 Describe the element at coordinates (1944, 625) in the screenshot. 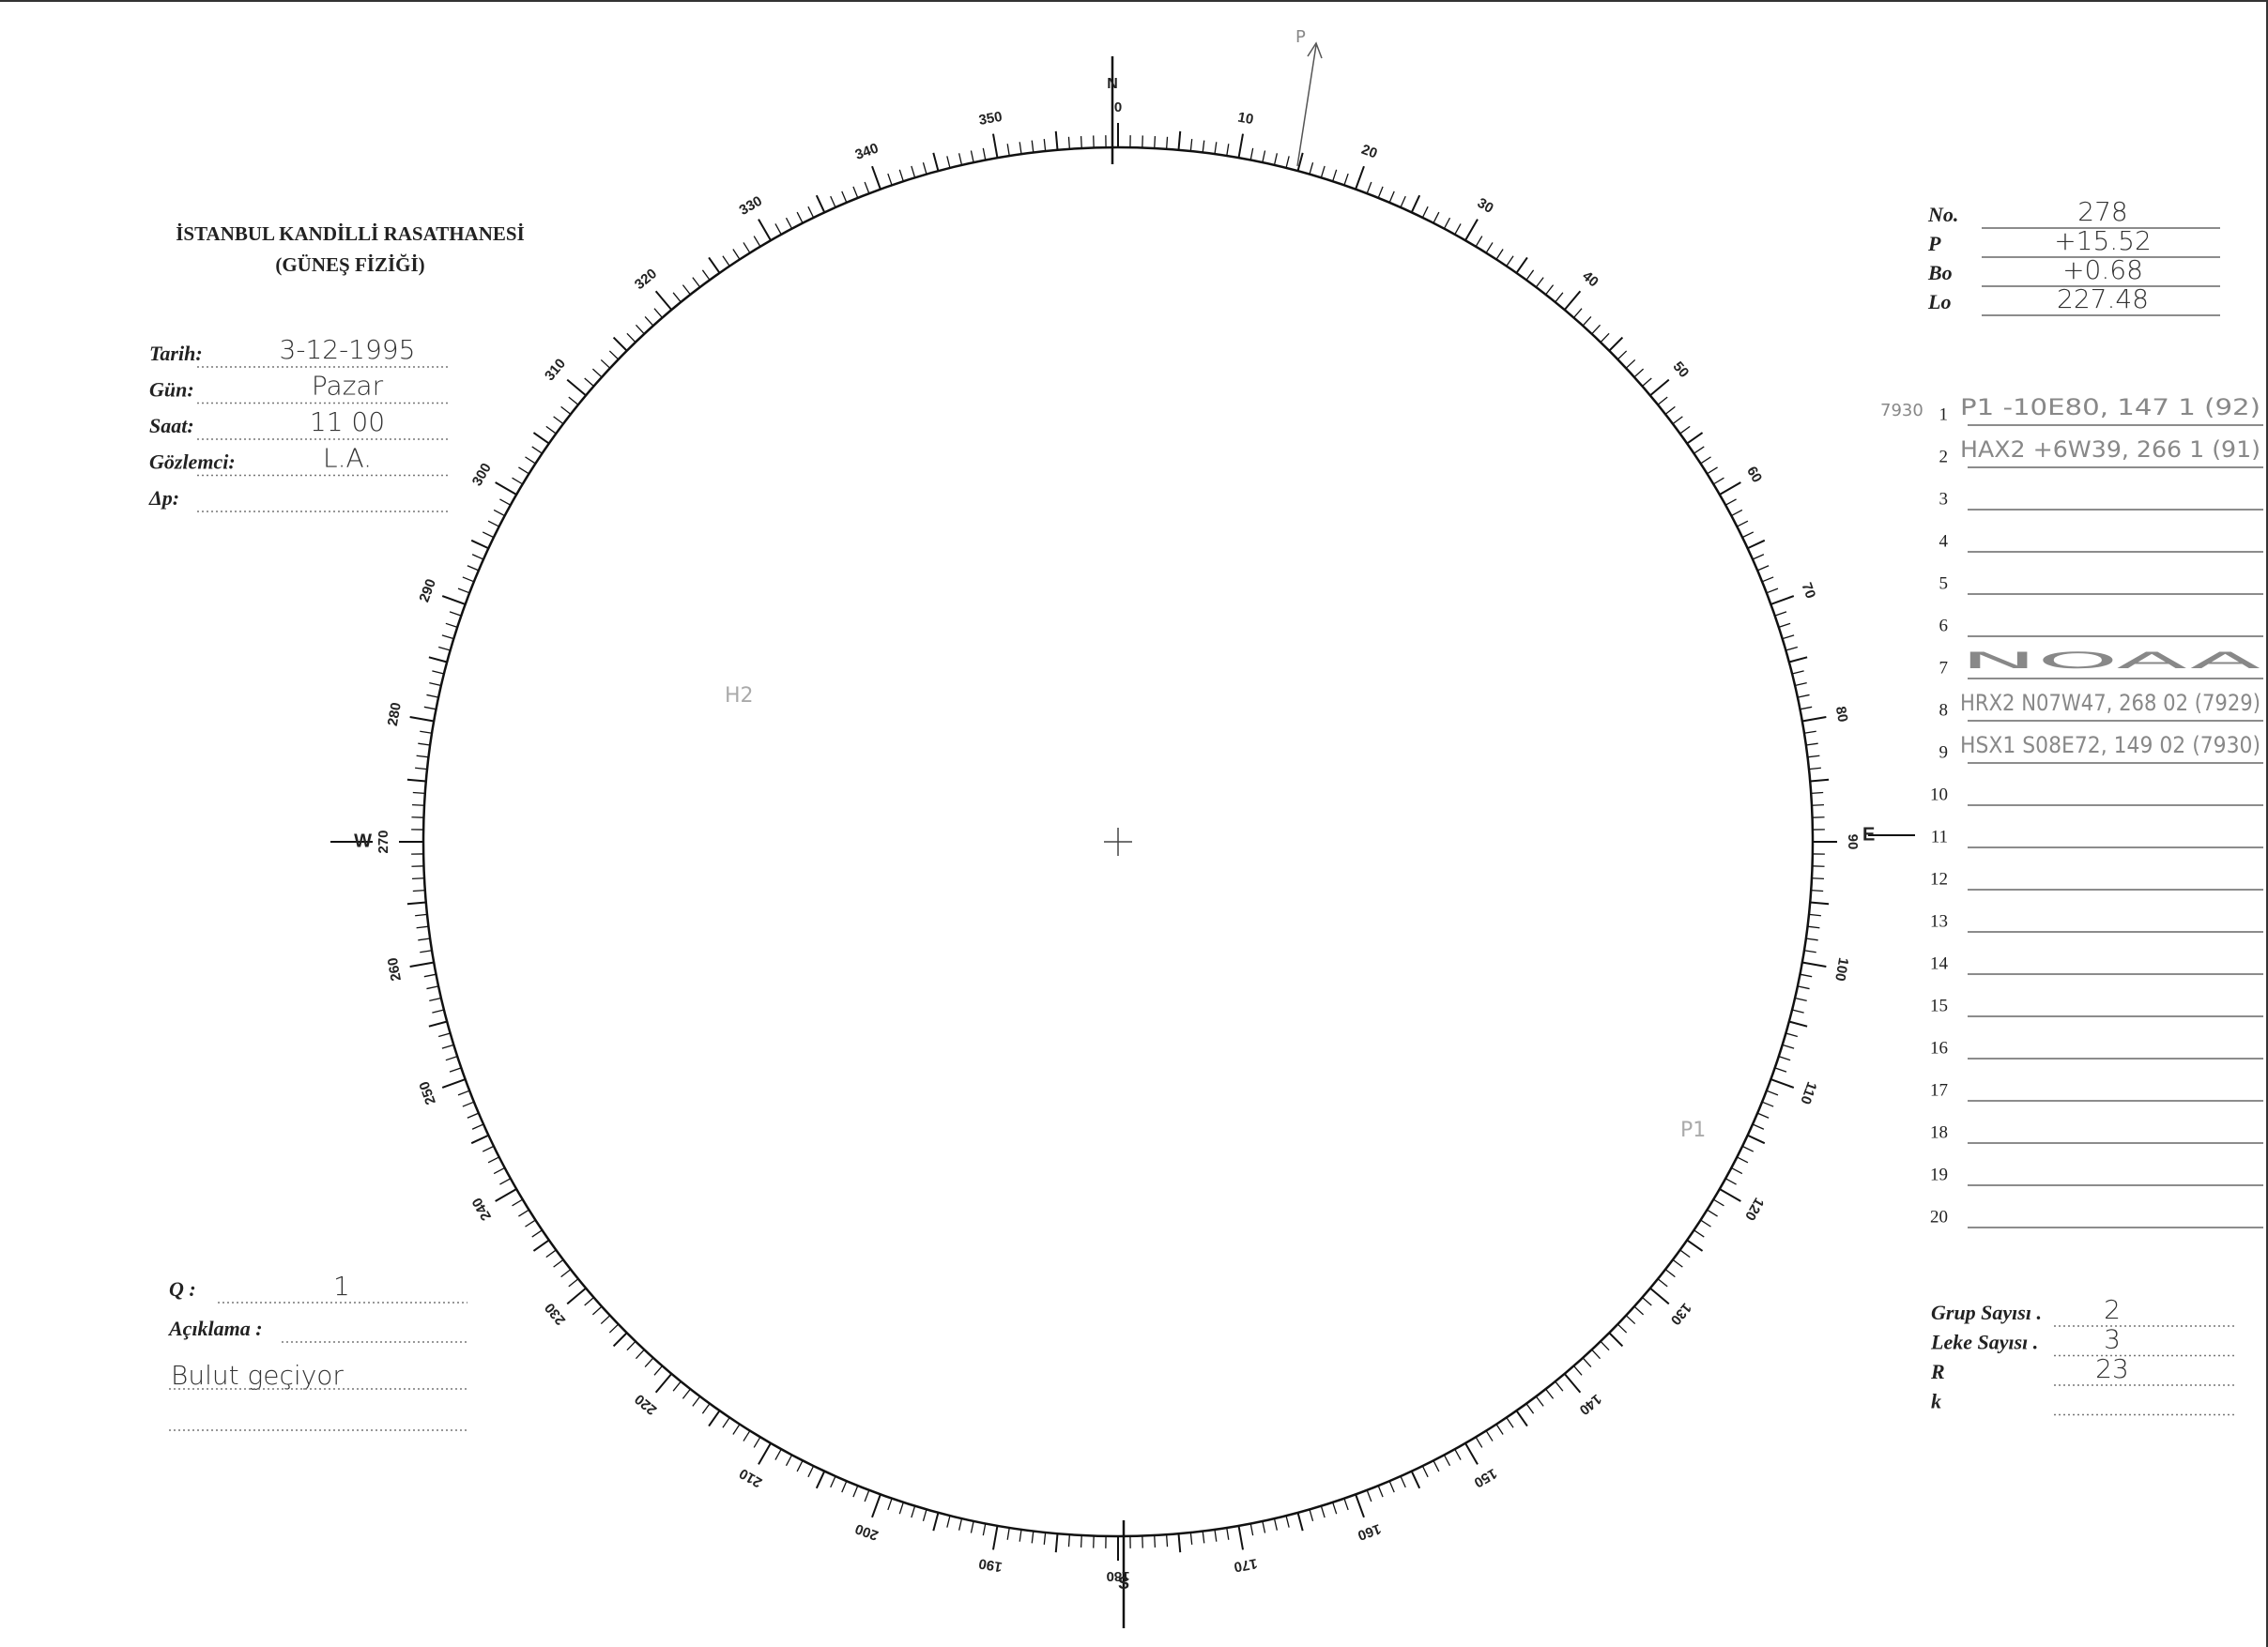

I see `row-number: 6` at that location.